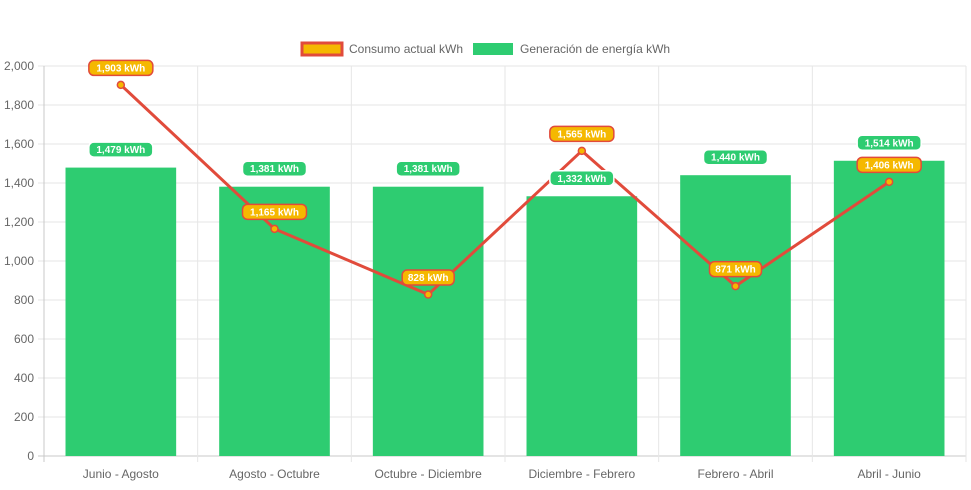 The width and height of the screenshot is (971, 490). What do you see at coordinates (428, 474) in the screenshot?
I see `x-tick-label: Octubre - Diciembre` at bounding box center [428, 474].